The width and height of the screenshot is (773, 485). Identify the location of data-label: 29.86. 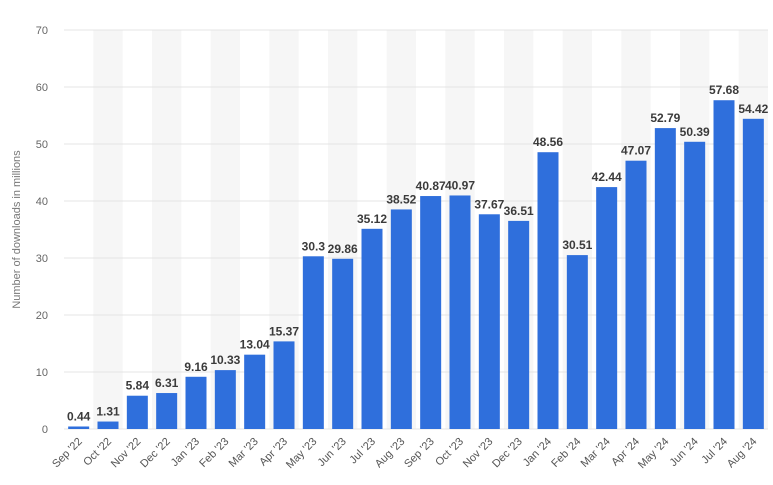
(343, 249).